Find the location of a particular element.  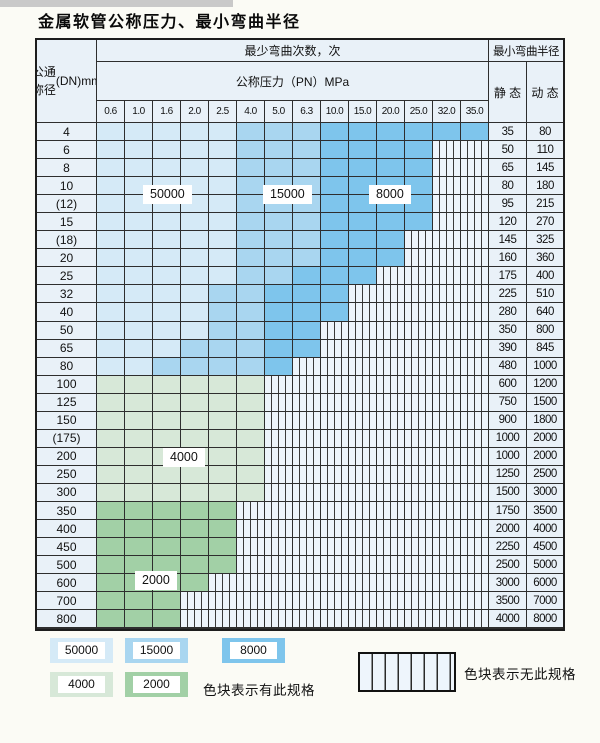

pressure-tick-cell: 5.0 is located at coordinates (278, 111).